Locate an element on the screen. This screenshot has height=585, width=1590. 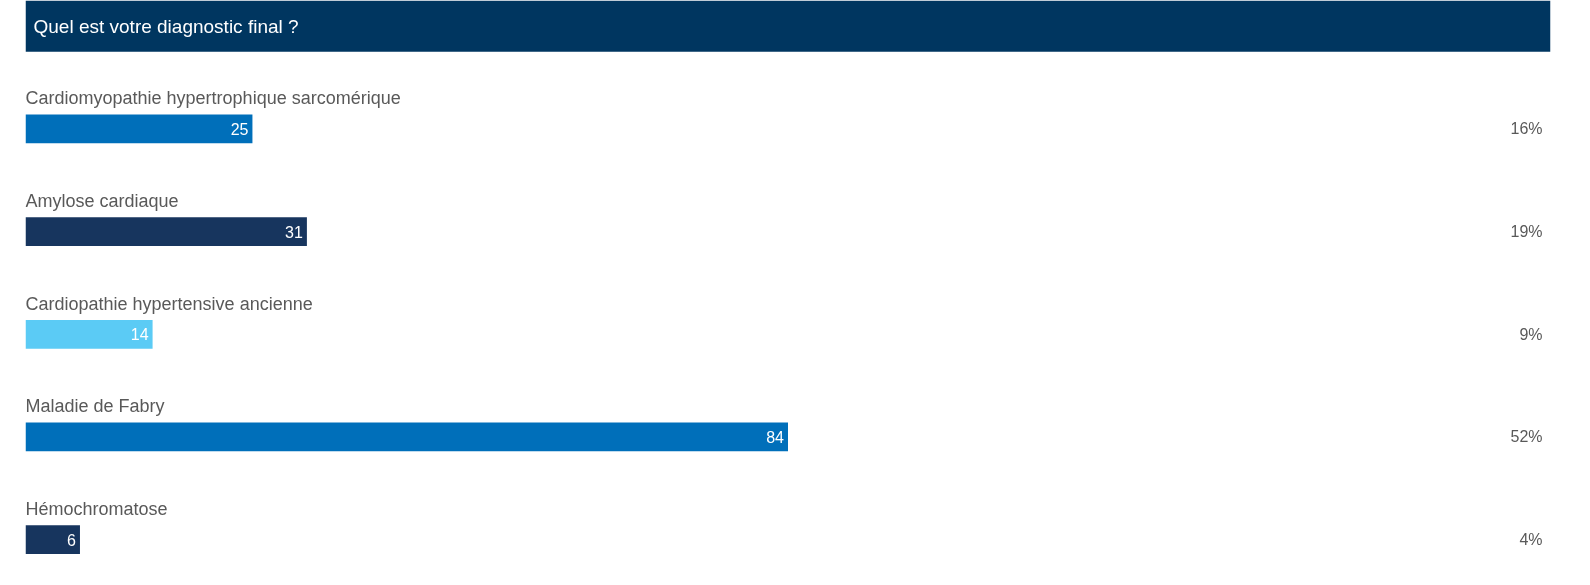
y-tick-label: Amylose cardiaque is located at coordinates (102, 201).